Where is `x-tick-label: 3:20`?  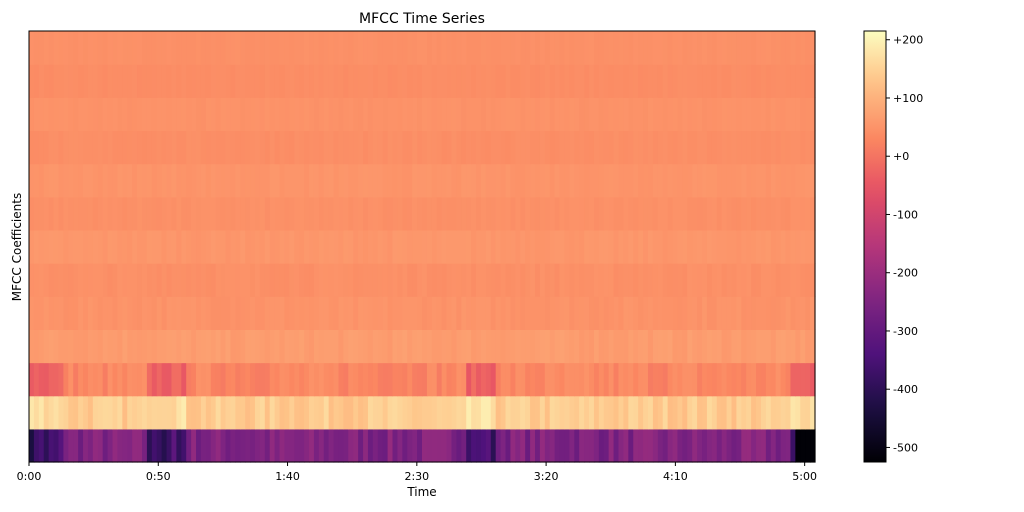
x-tick-label: 3:20 is located at coordinates (546, 476).